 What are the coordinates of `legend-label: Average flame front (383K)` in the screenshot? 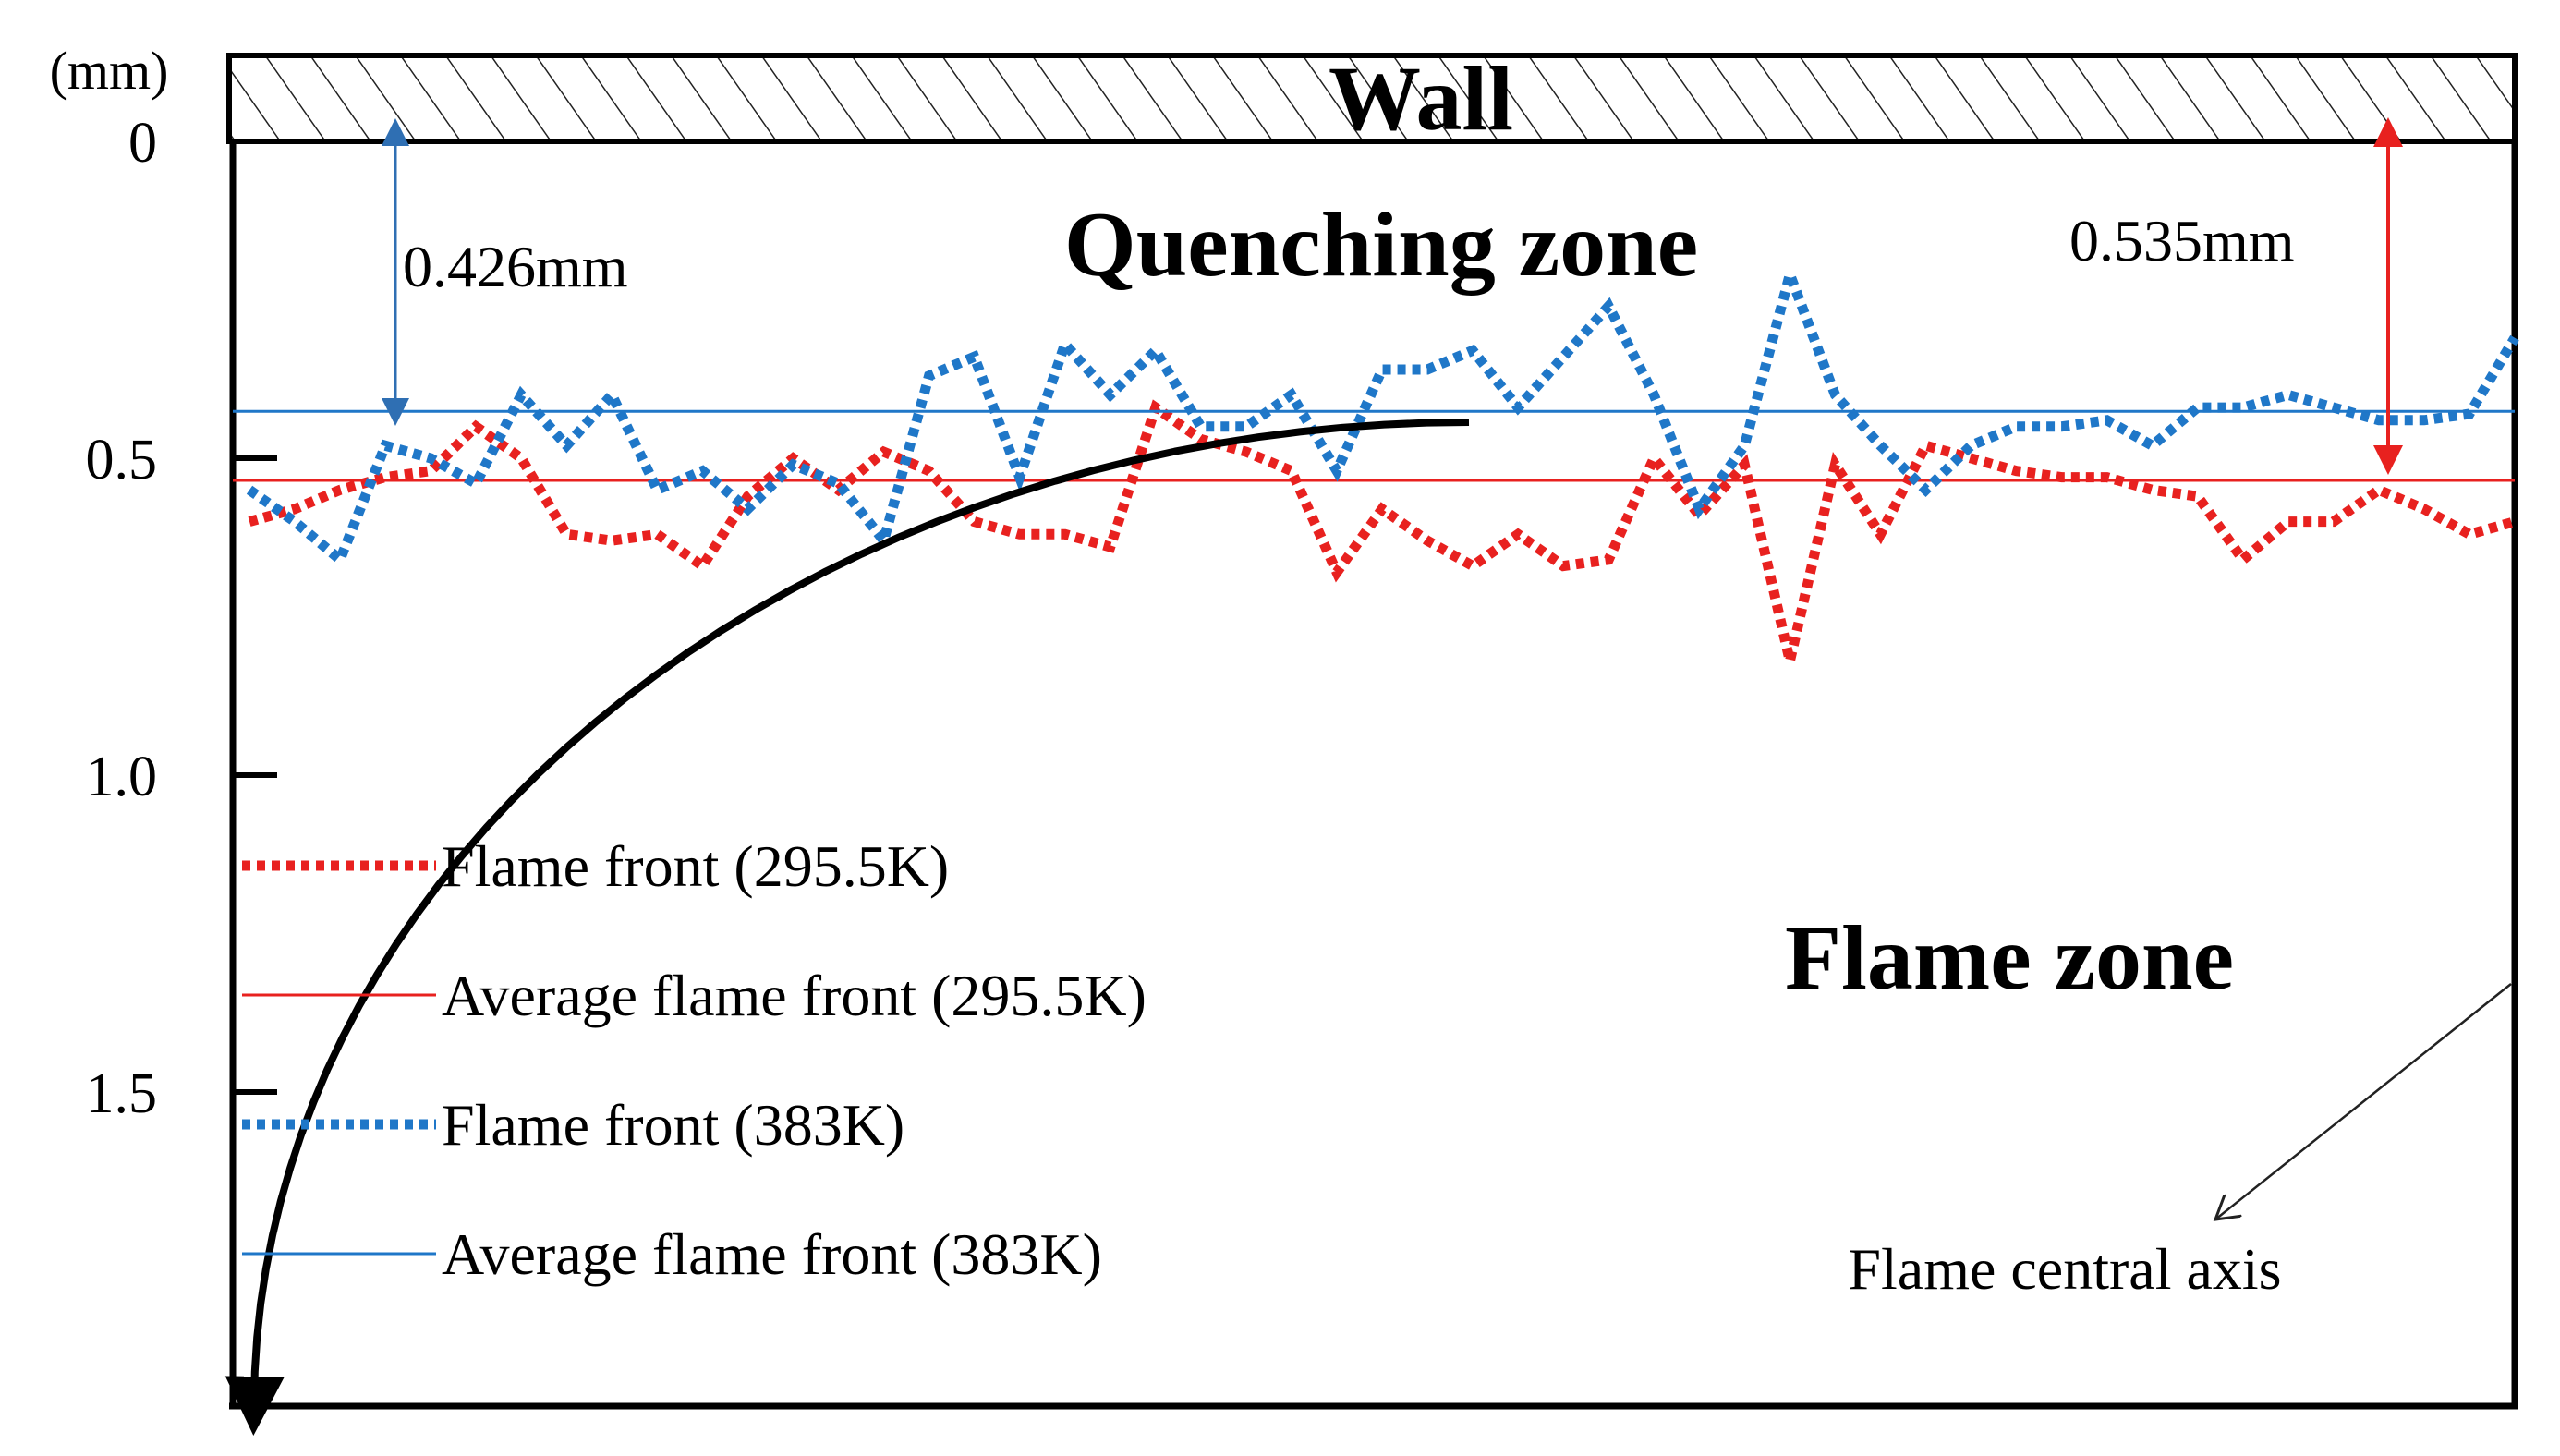 It's located at (772, 1254).